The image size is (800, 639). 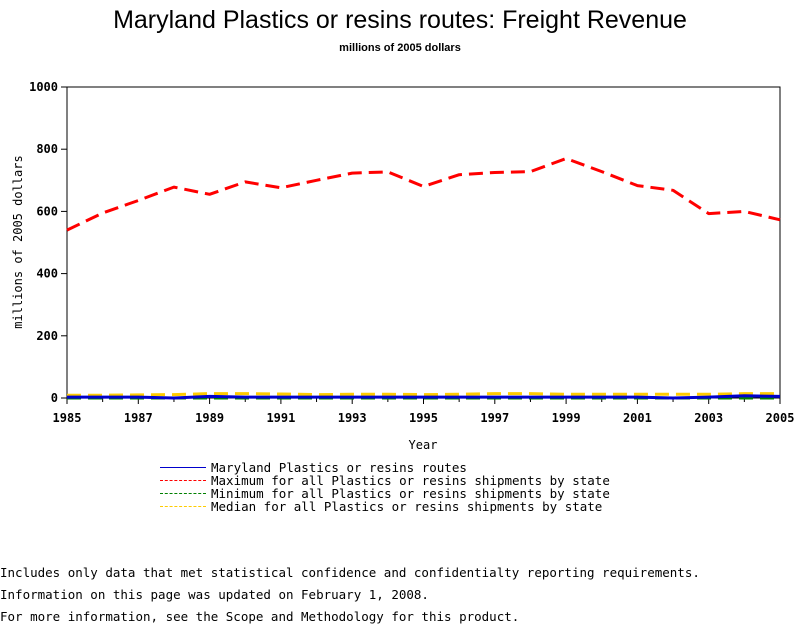 I want to click on x-tick-label: 1993, so click(x=352, y=418).